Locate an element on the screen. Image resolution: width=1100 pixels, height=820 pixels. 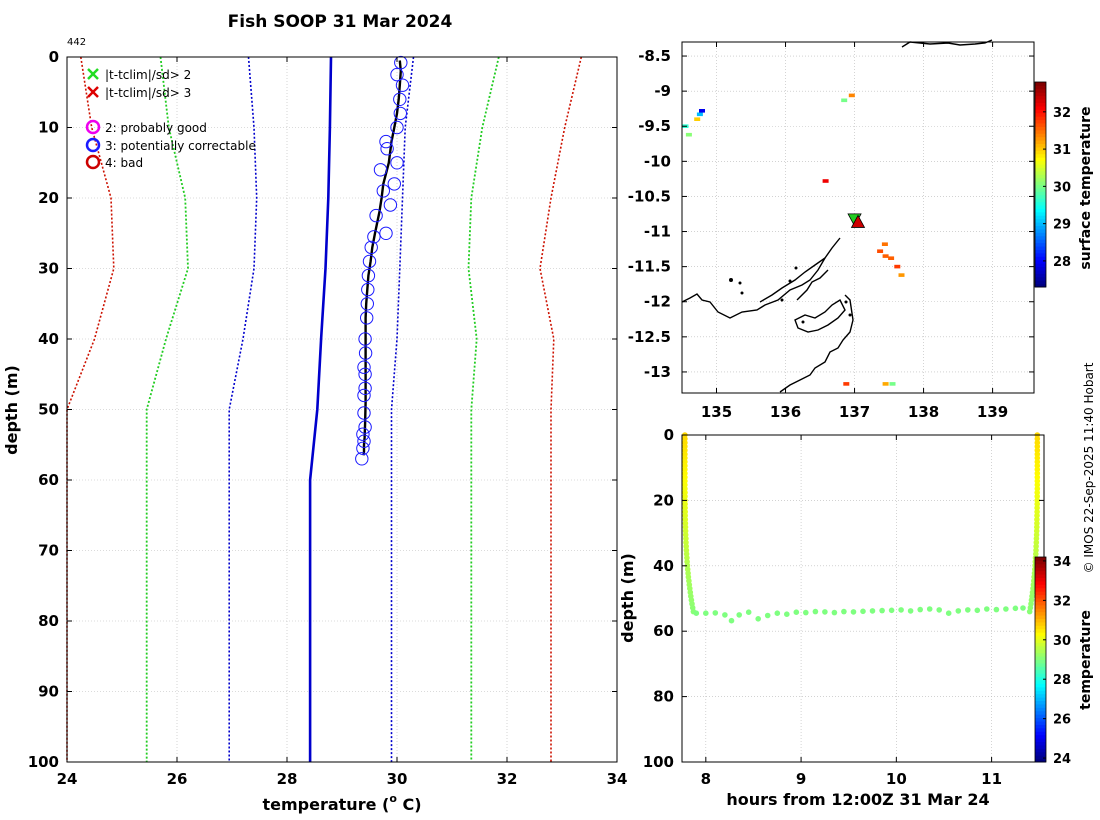
series-clim_minus_2sd is located at coordinates (167, 409).